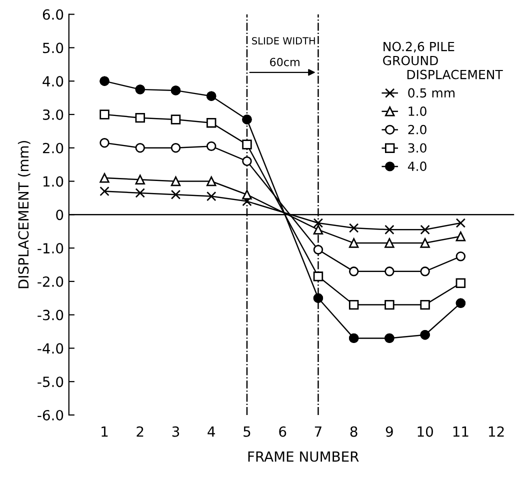 Image resolution: width=530 pixels, height=477 pixels. What do you see at coordinates (51, 248) in the screenshot?
I see `y-tick-label: -1.0` at bounding box center [51, 248].